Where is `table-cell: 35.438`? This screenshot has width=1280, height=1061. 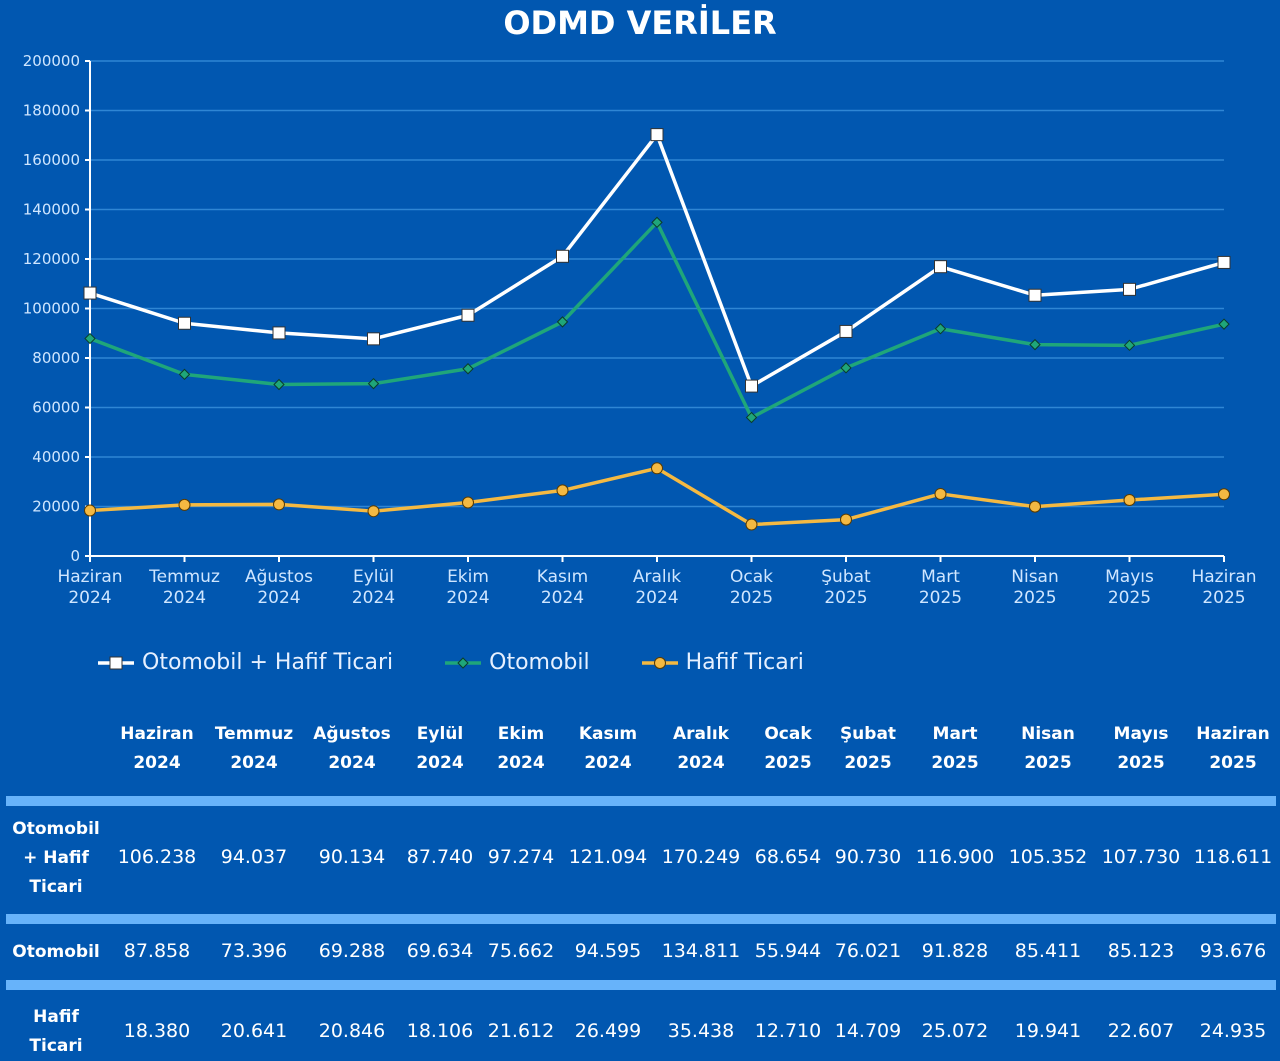 table-cell: 35.438 is located at coordinates (701, 1031).